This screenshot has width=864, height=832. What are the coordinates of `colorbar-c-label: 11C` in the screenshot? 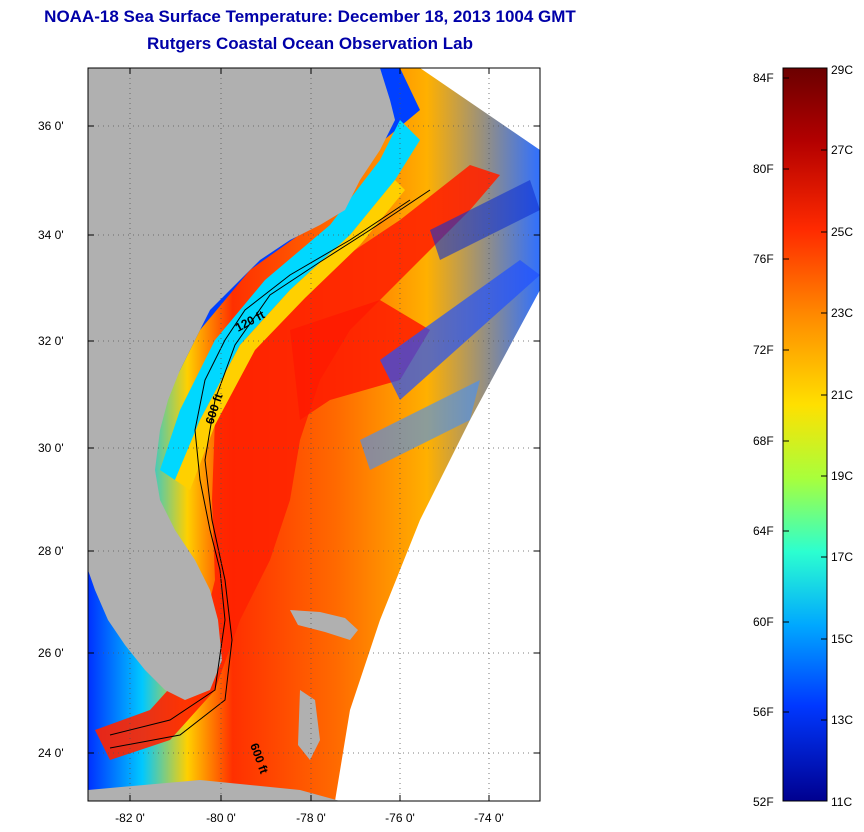 It's located at (841, 802).